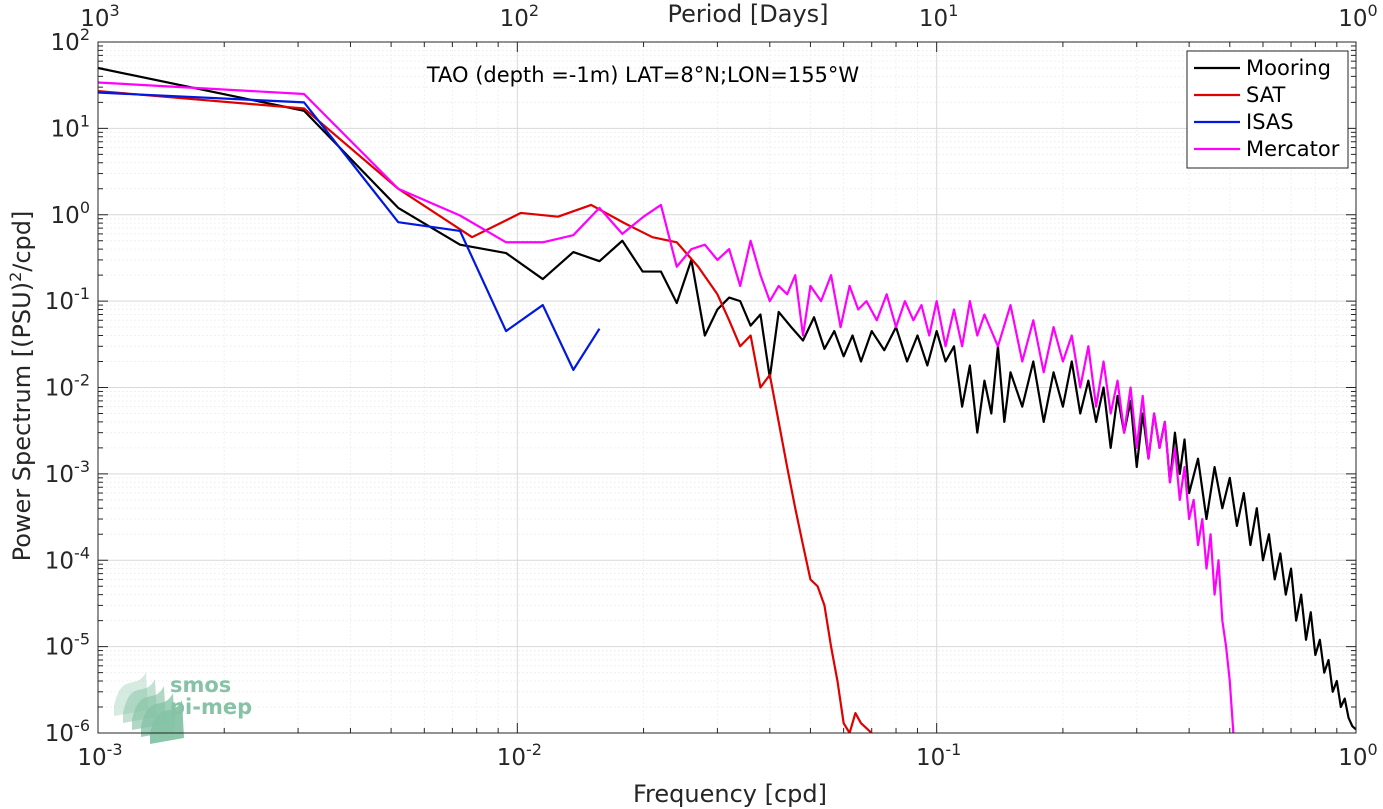 The image size is (1383, 809). What do you see at coordinates (953, 749) in the screenshot?
I see `x-tick-label-exponent: -1` at bounding box center [953, 749].